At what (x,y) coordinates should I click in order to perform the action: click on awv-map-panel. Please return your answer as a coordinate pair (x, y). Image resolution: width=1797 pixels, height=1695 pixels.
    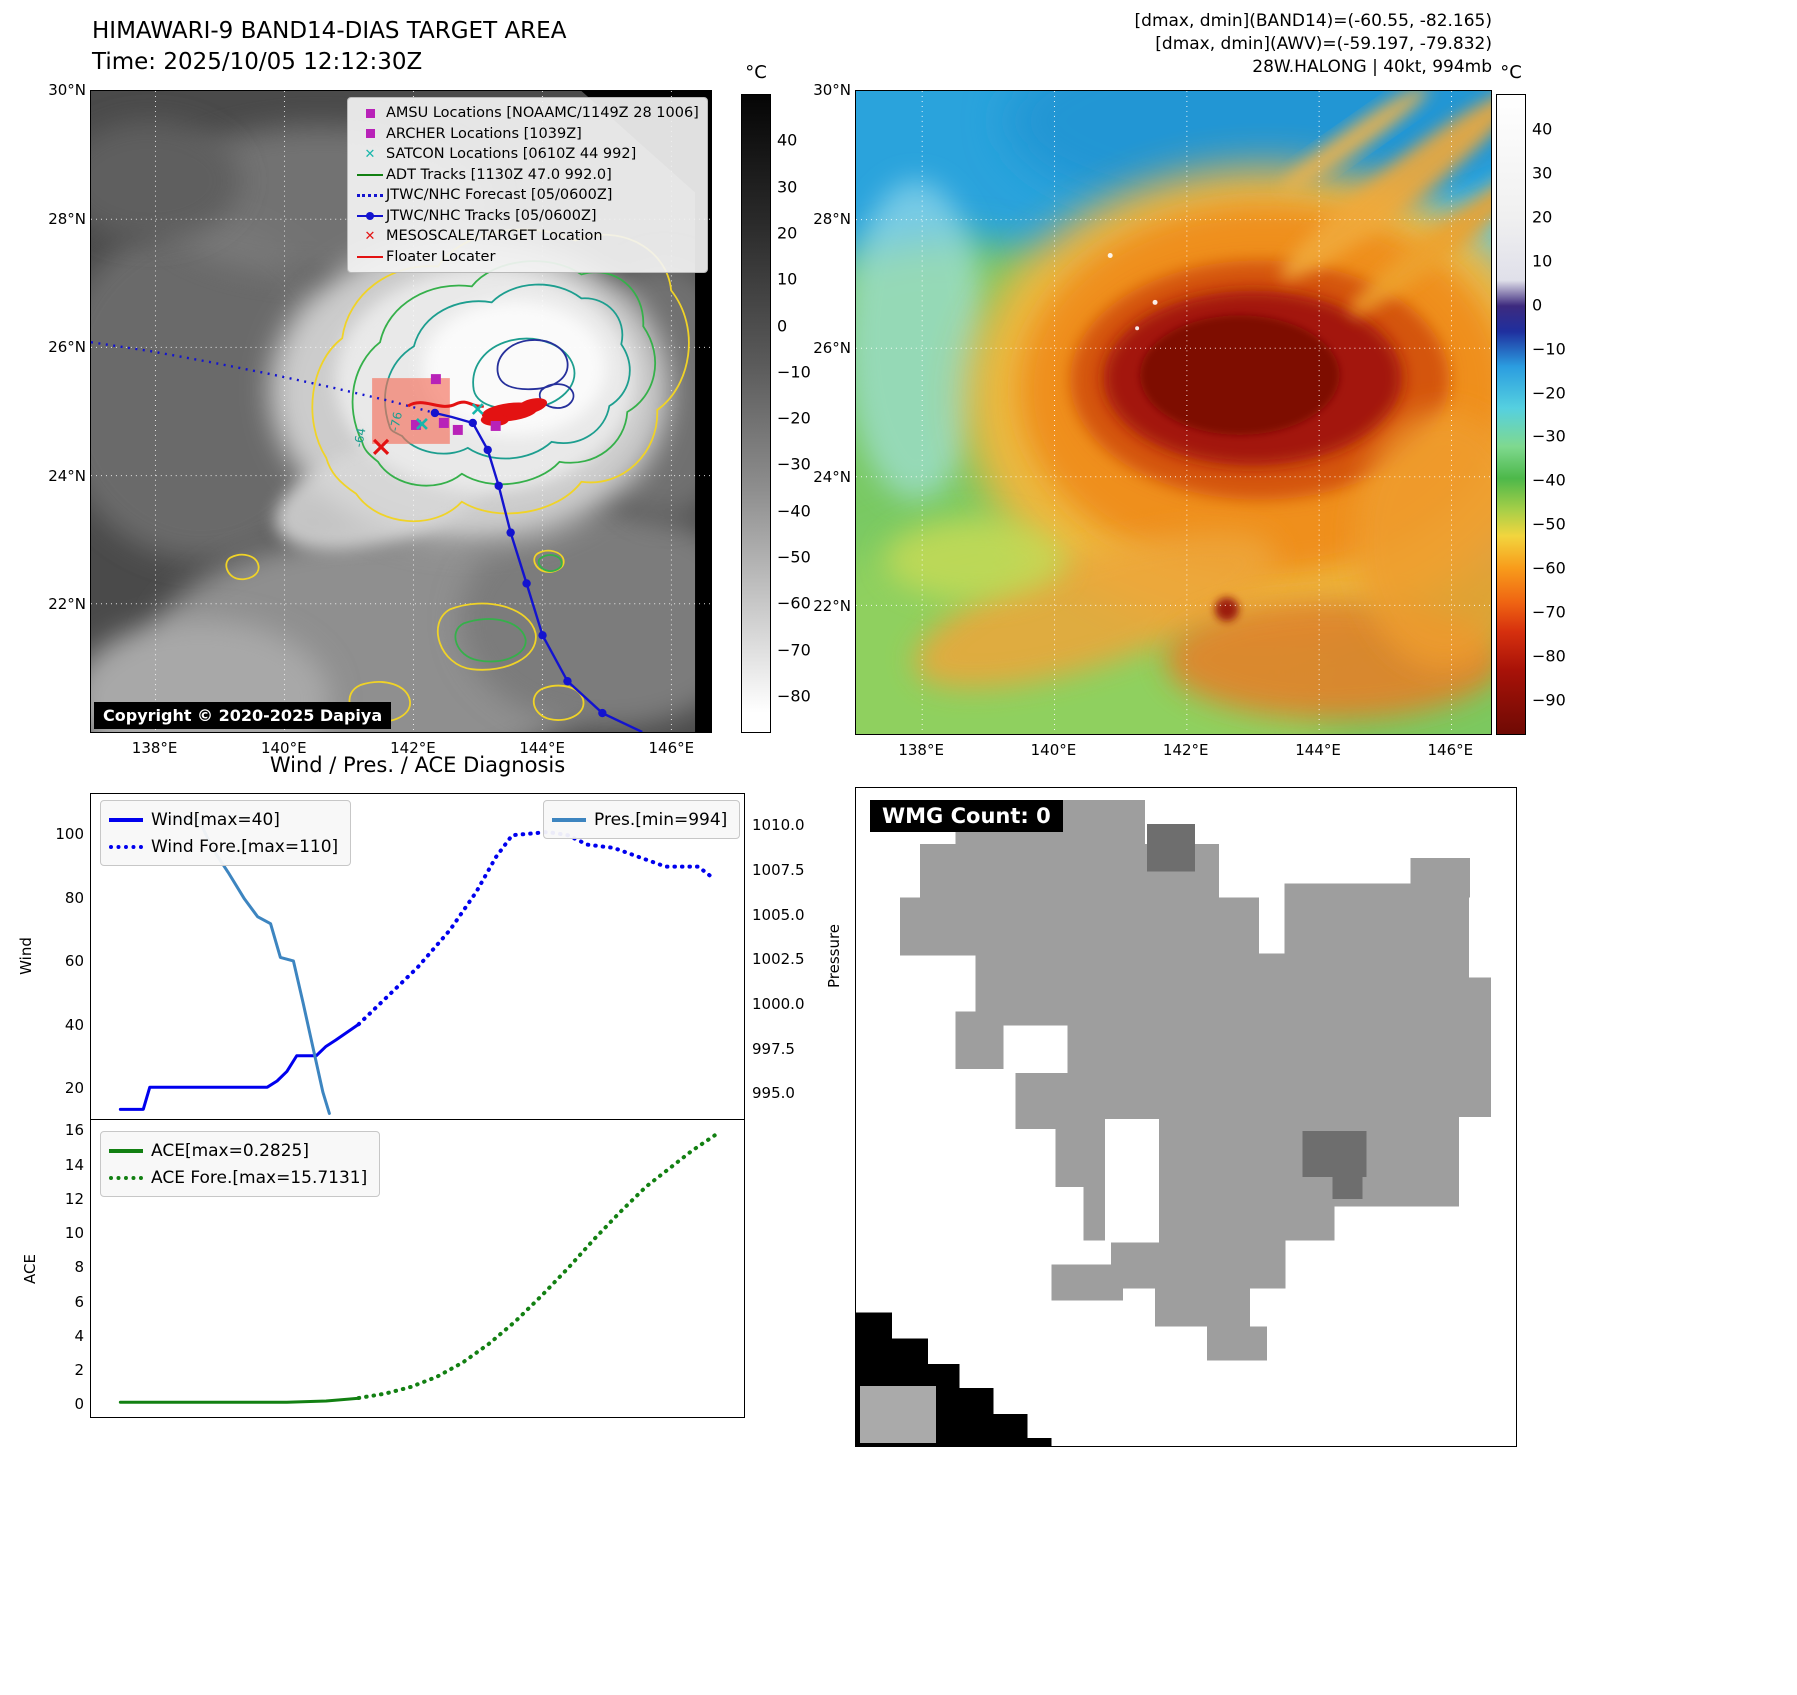
    Looking at the image, I should click on (1173, 412).